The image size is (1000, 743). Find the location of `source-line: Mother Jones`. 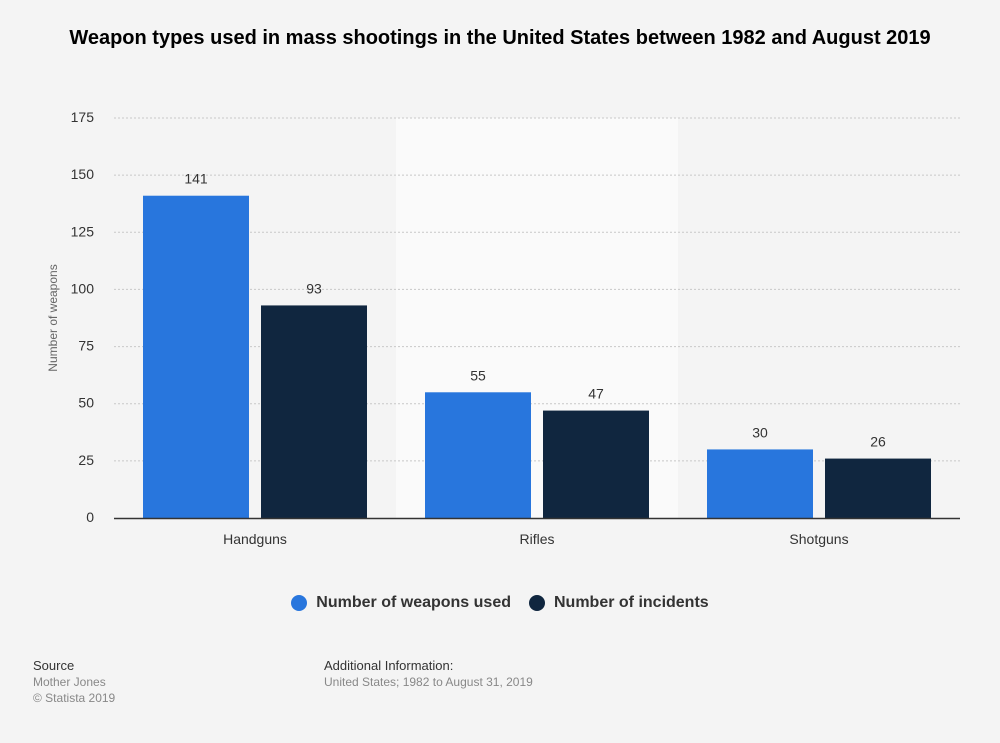

source-line: Mother Jones is located at coordinates (69, 682).